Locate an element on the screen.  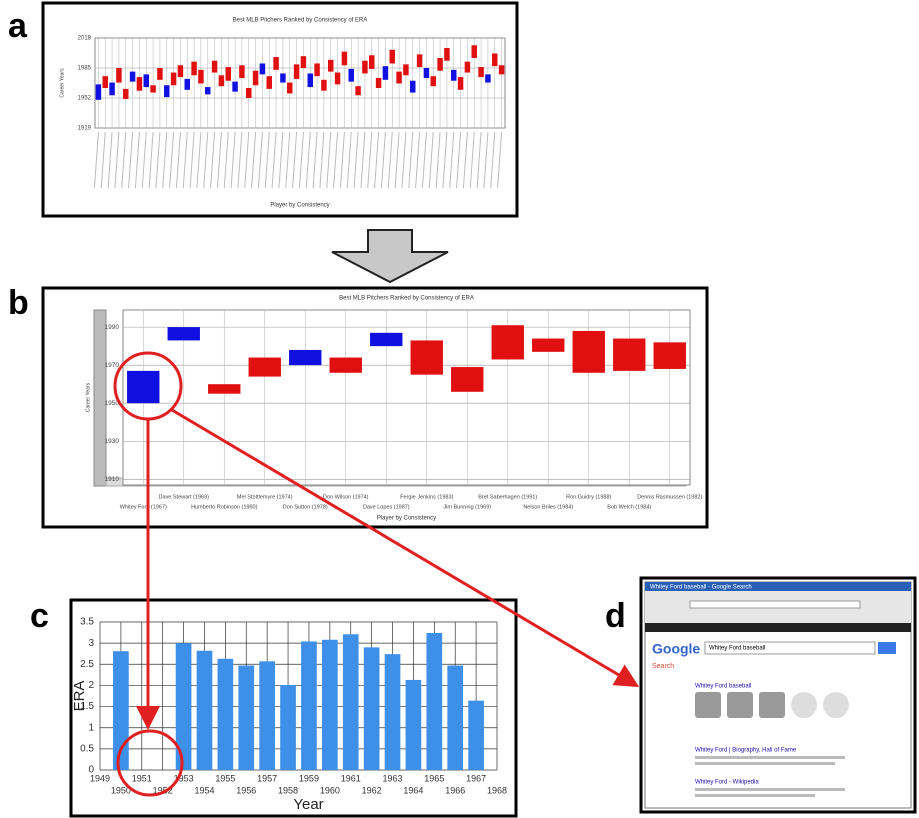
y-tick-label: 1970 is located at coordinates (112, 365).